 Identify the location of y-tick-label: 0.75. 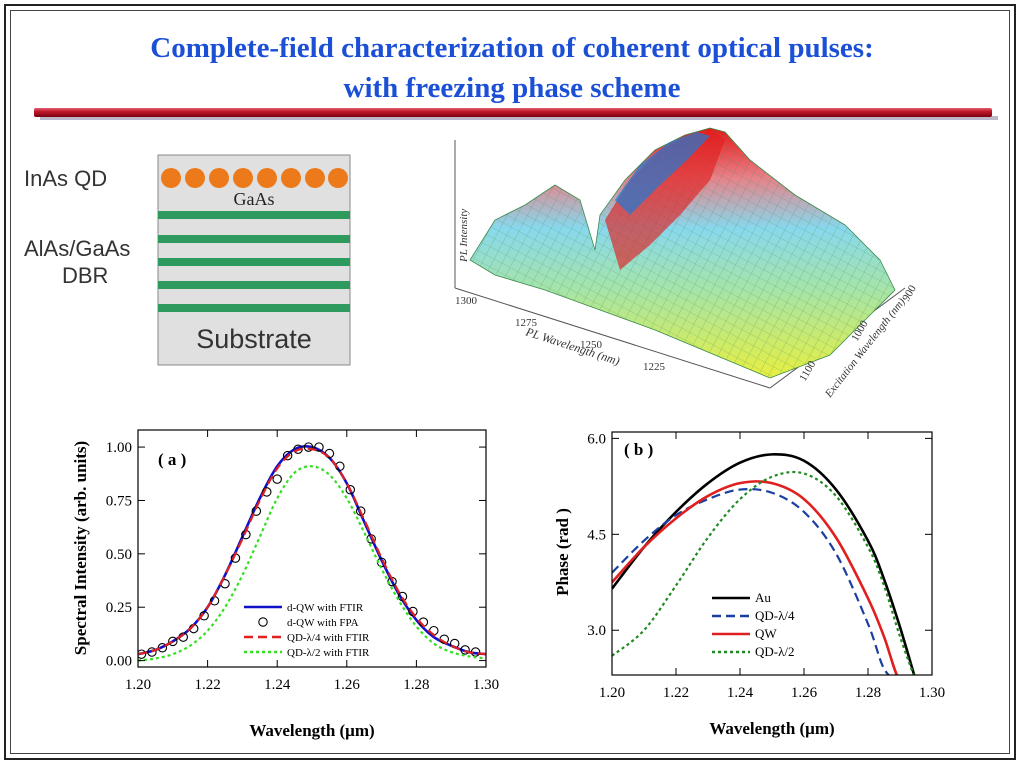
(119, 501).